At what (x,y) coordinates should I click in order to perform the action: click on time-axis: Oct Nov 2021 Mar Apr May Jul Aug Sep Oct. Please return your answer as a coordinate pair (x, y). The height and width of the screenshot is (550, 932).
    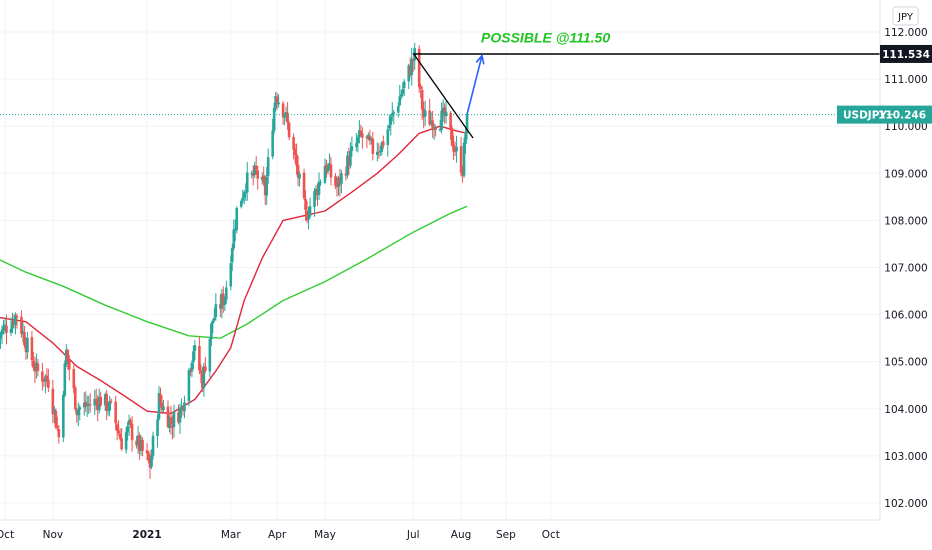
    Looking at the image, I should click on (440, 530).